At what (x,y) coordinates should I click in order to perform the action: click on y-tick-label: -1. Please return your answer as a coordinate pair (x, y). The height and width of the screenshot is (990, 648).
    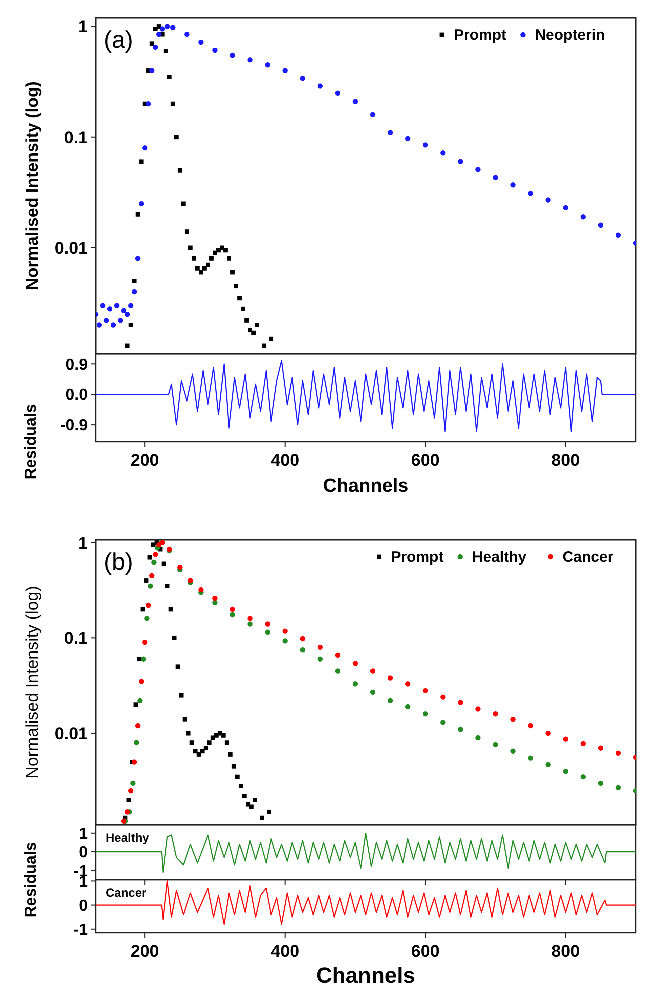
    Looking at the image, I should click on (81, 930).